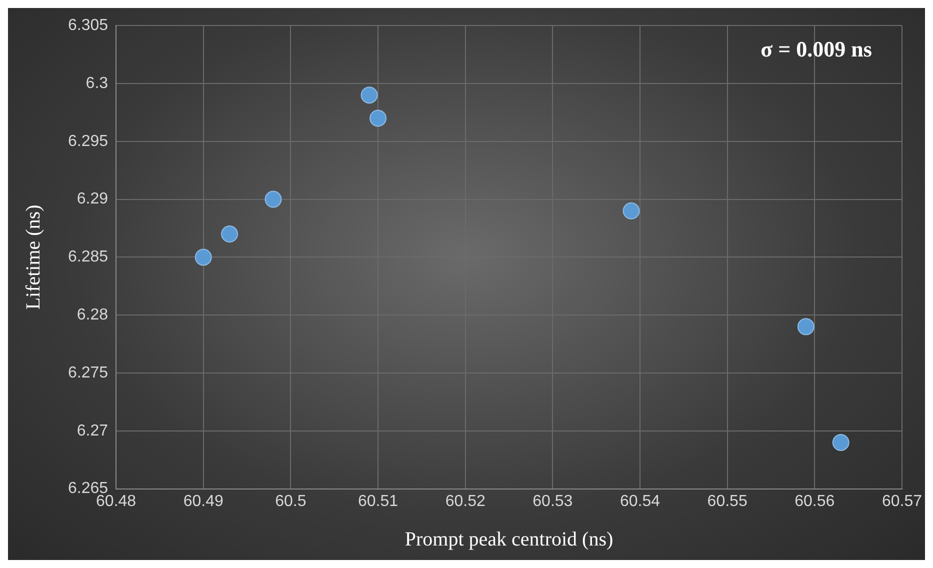  I want to click on y-tick-label: 6.275, so click(88, 373).